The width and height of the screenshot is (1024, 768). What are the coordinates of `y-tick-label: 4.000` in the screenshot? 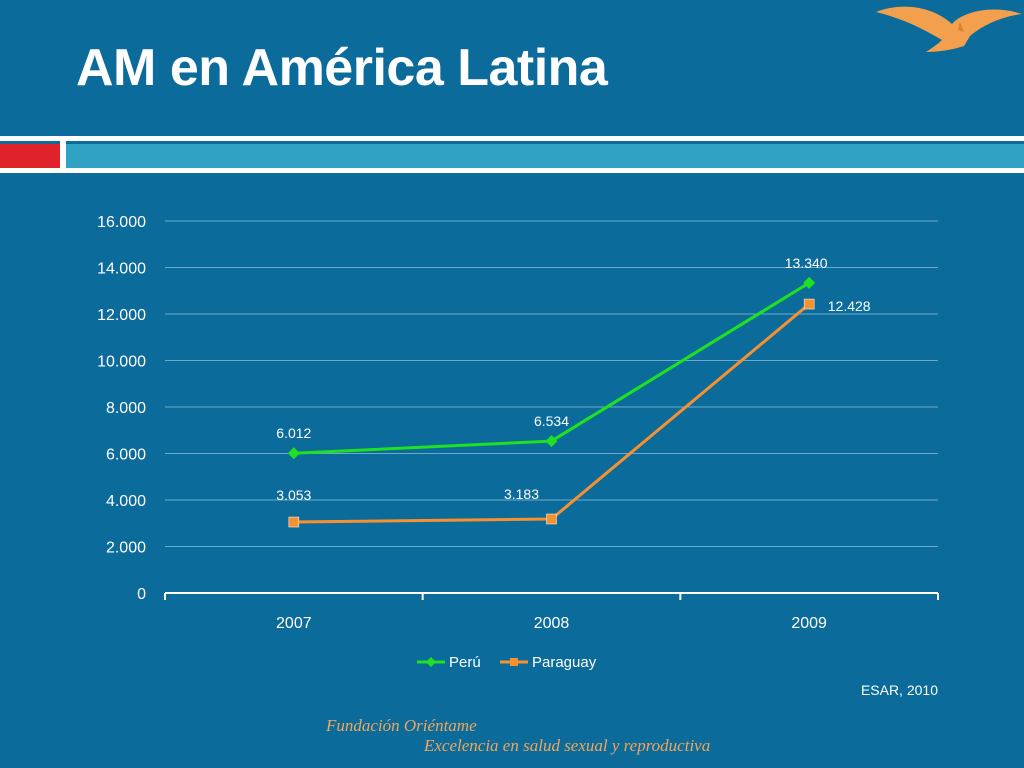 It's located at (126, 501).